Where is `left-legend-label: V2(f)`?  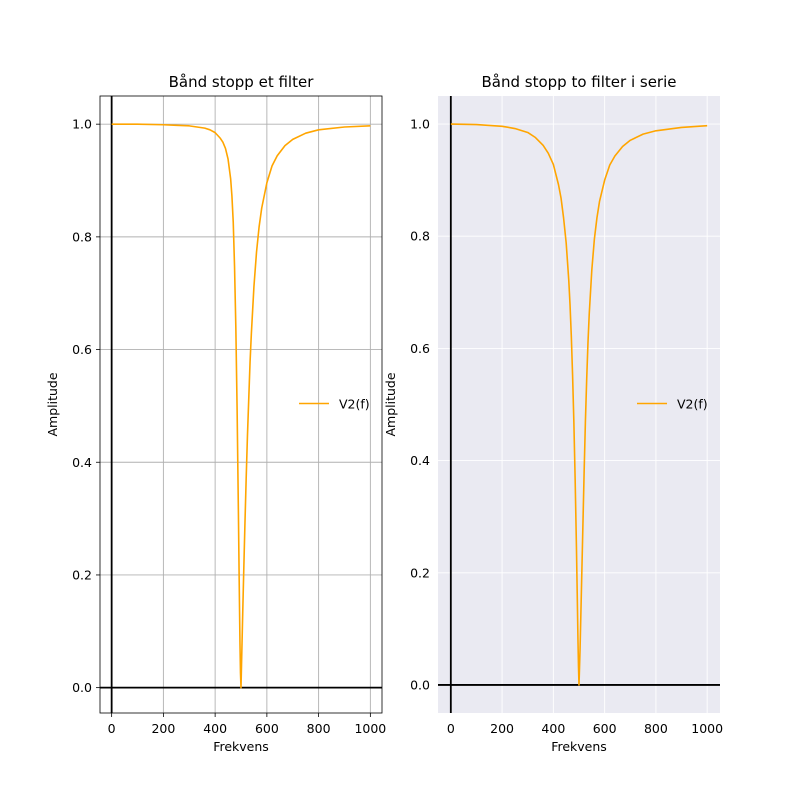 left-legend-label: V2(f) is located at coordinates (354, 404).